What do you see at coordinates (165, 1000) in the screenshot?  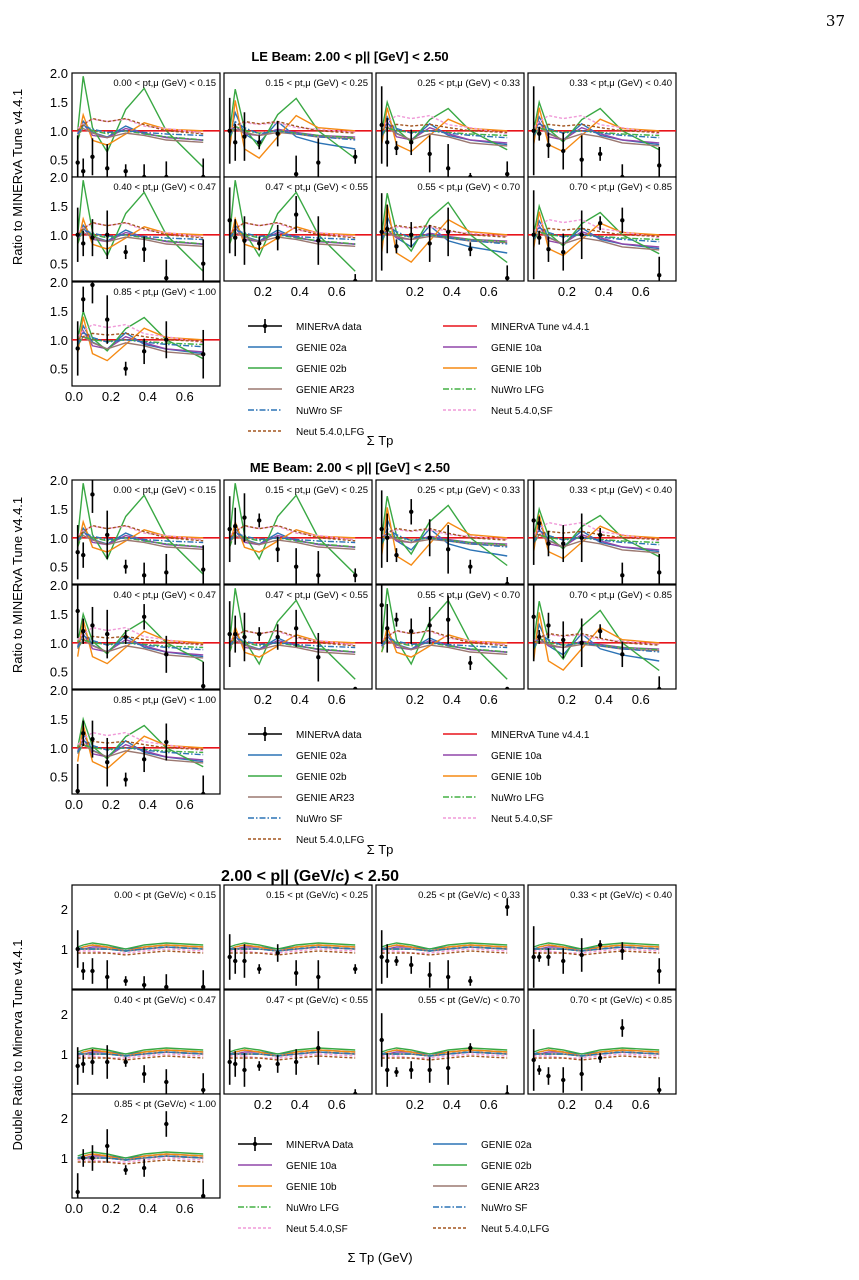 I see `panel-label: 0.40 < pt (GeV/c) < 0.47` at bounding box center [165, 1000].